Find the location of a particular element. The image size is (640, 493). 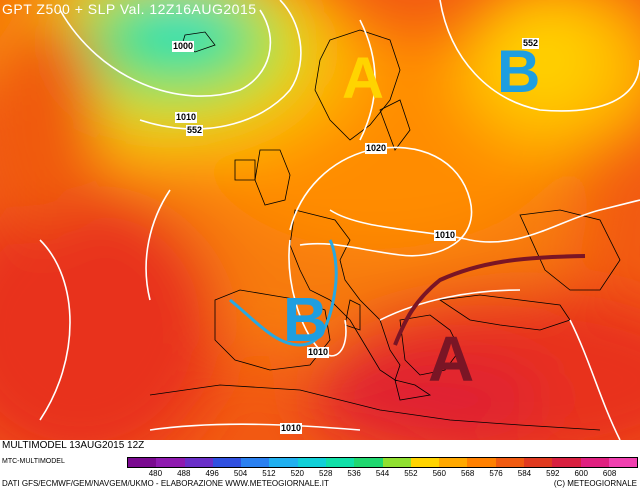

map-title: GPT Z500 + SLP Val. 12Z16AUG2015 is located at coordinates (129, 9).